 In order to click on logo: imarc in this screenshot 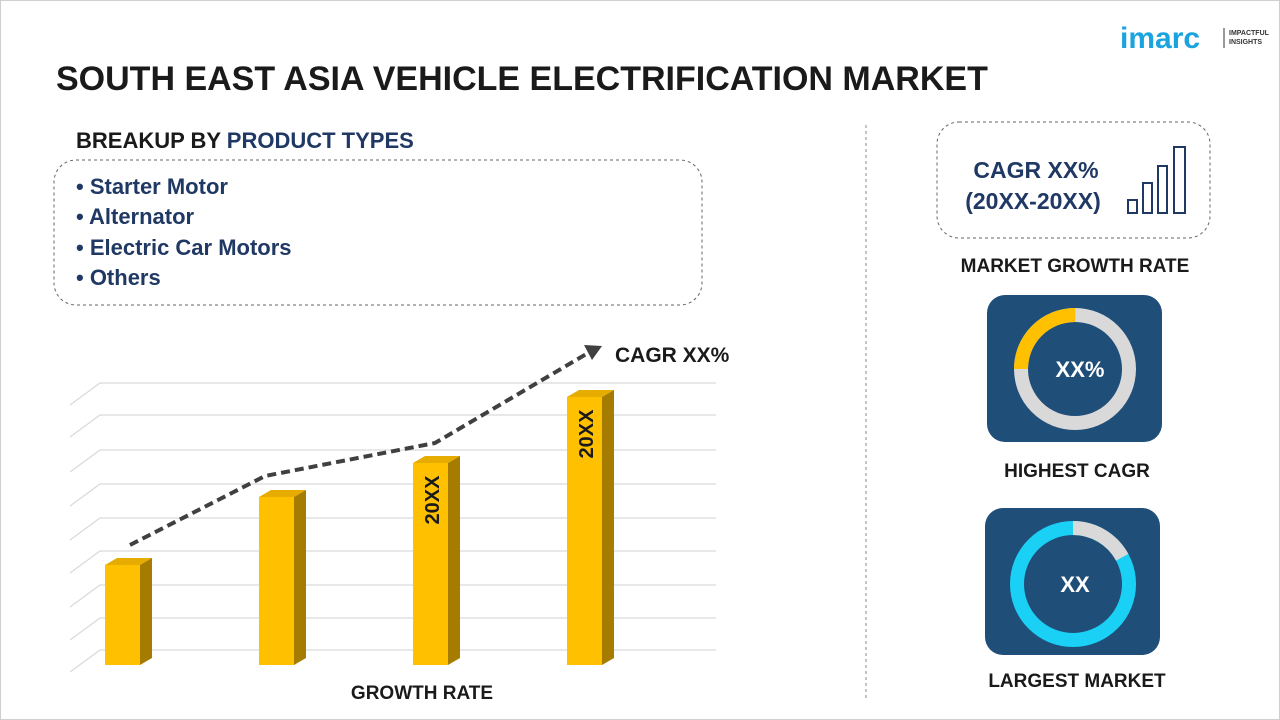, I will do `click(1160, 38)`.